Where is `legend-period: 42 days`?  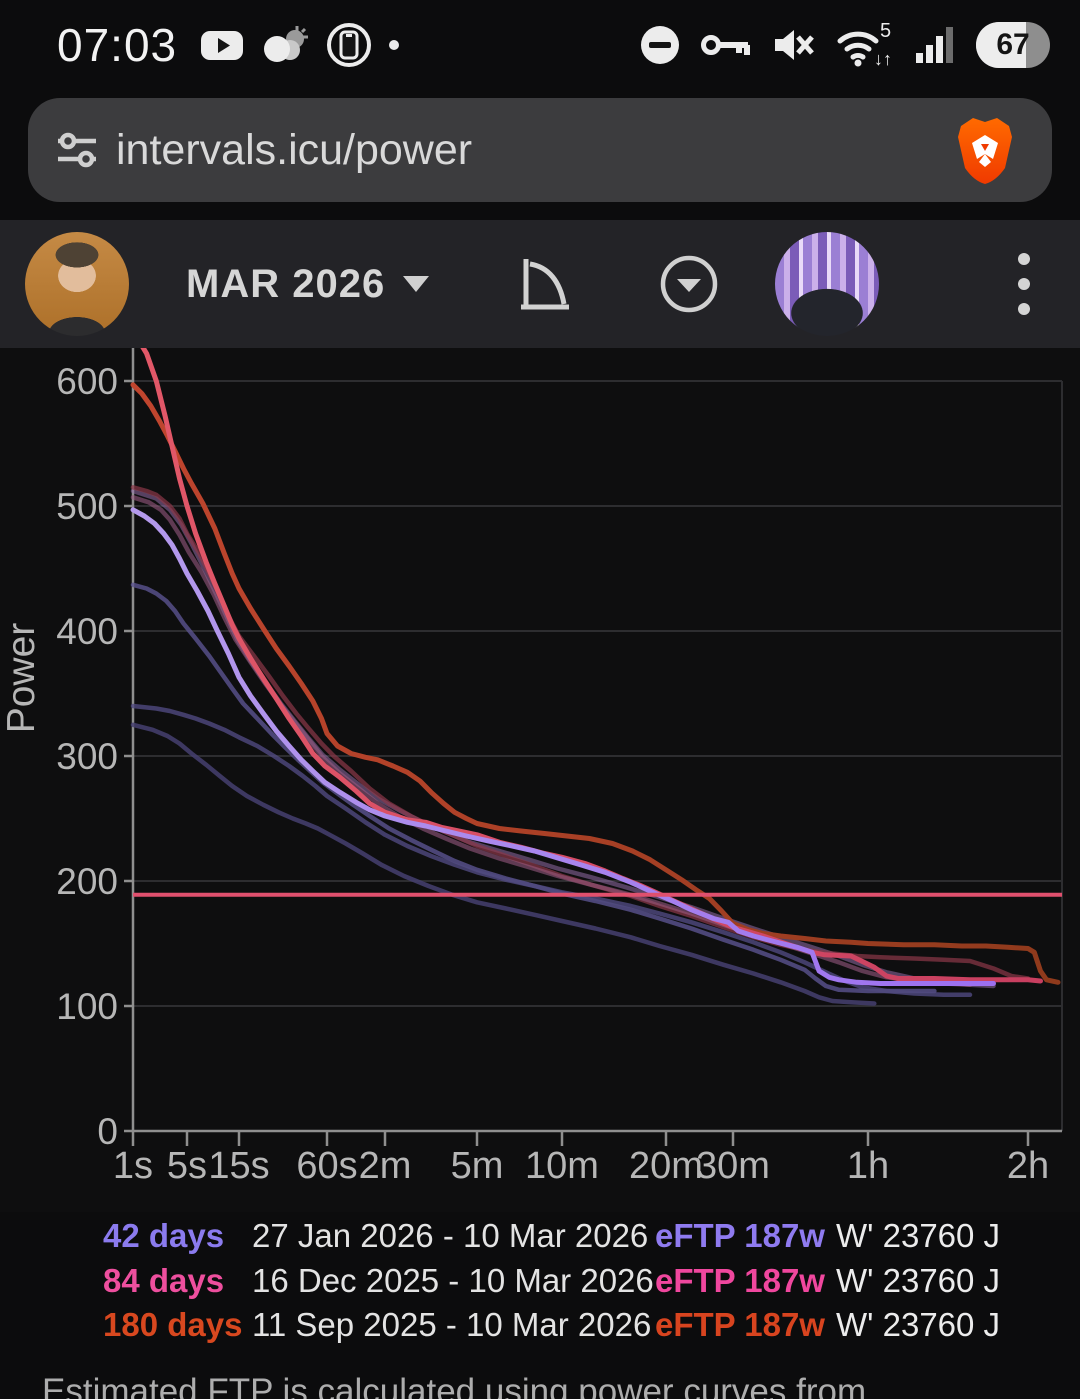 legend-period: 42 days is located at coordinates (164, 1236).